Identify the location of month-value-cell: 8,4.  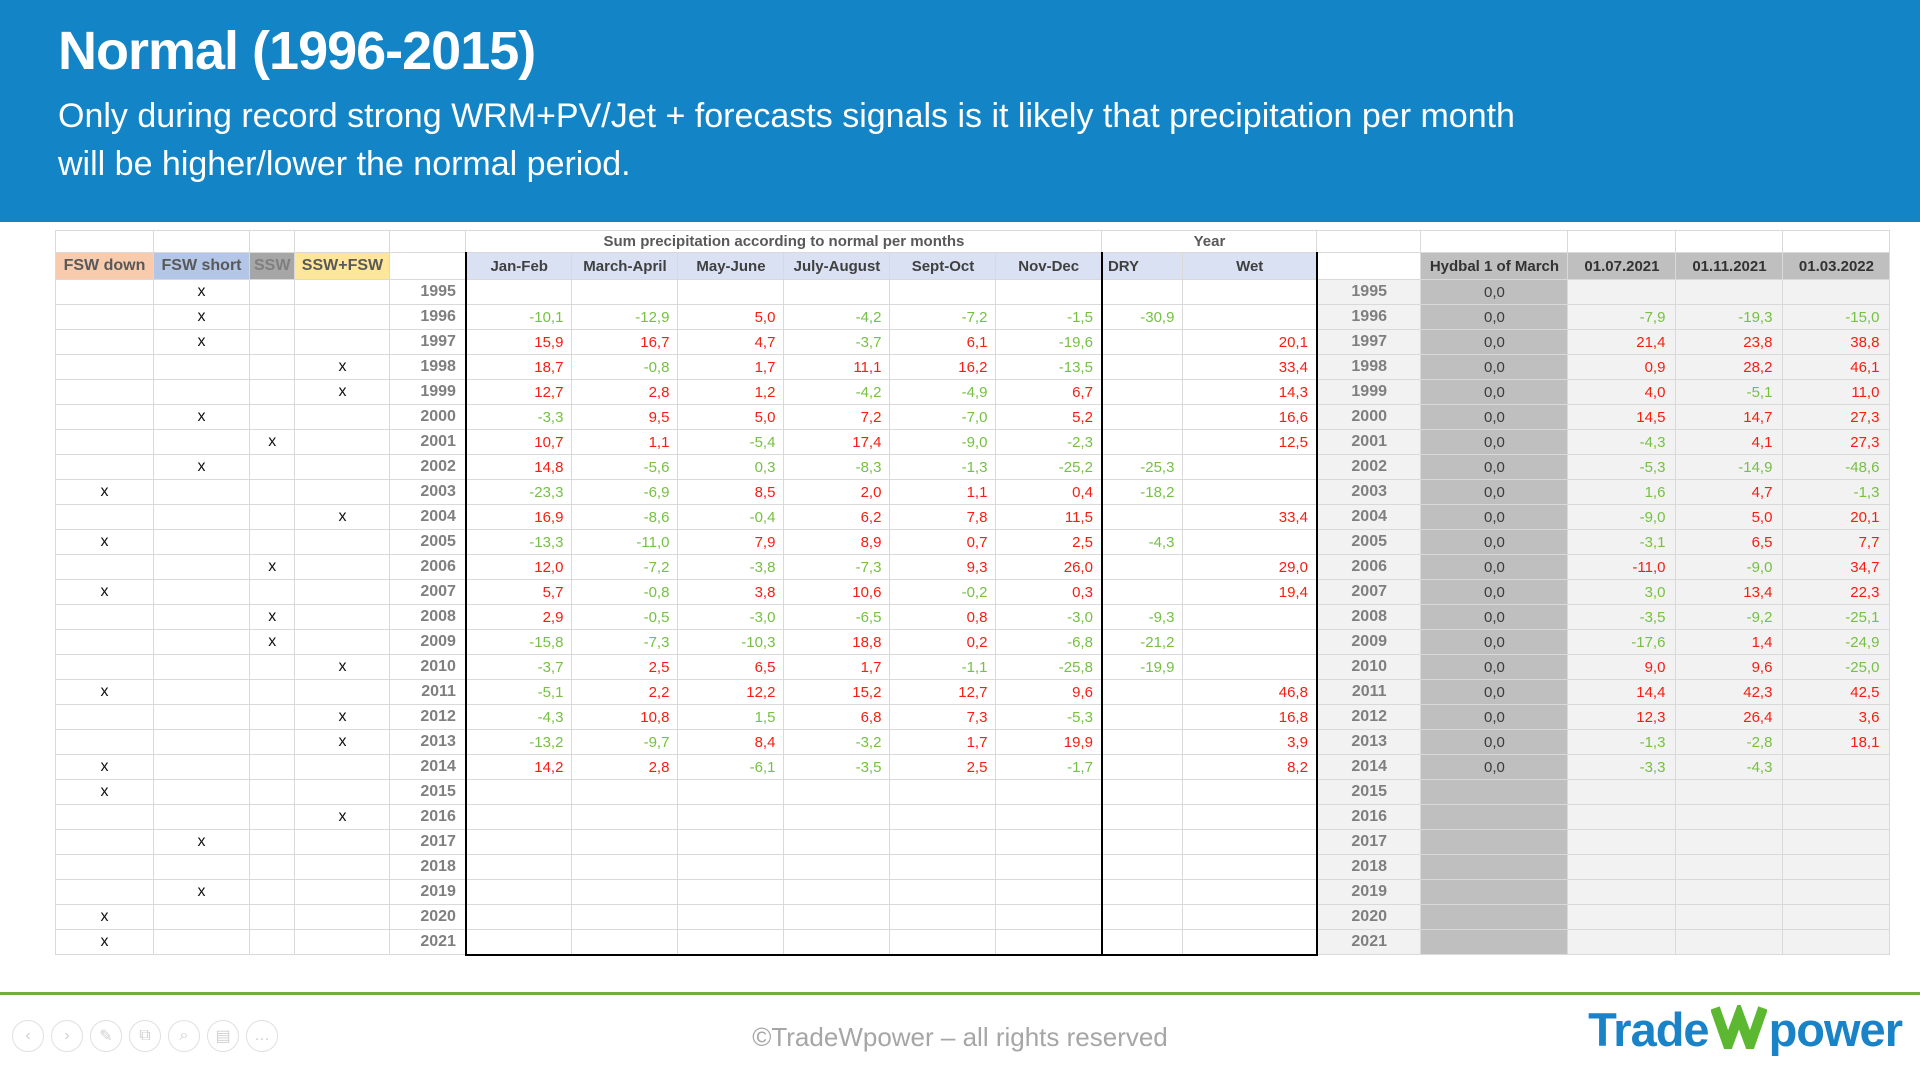
(731, 742).